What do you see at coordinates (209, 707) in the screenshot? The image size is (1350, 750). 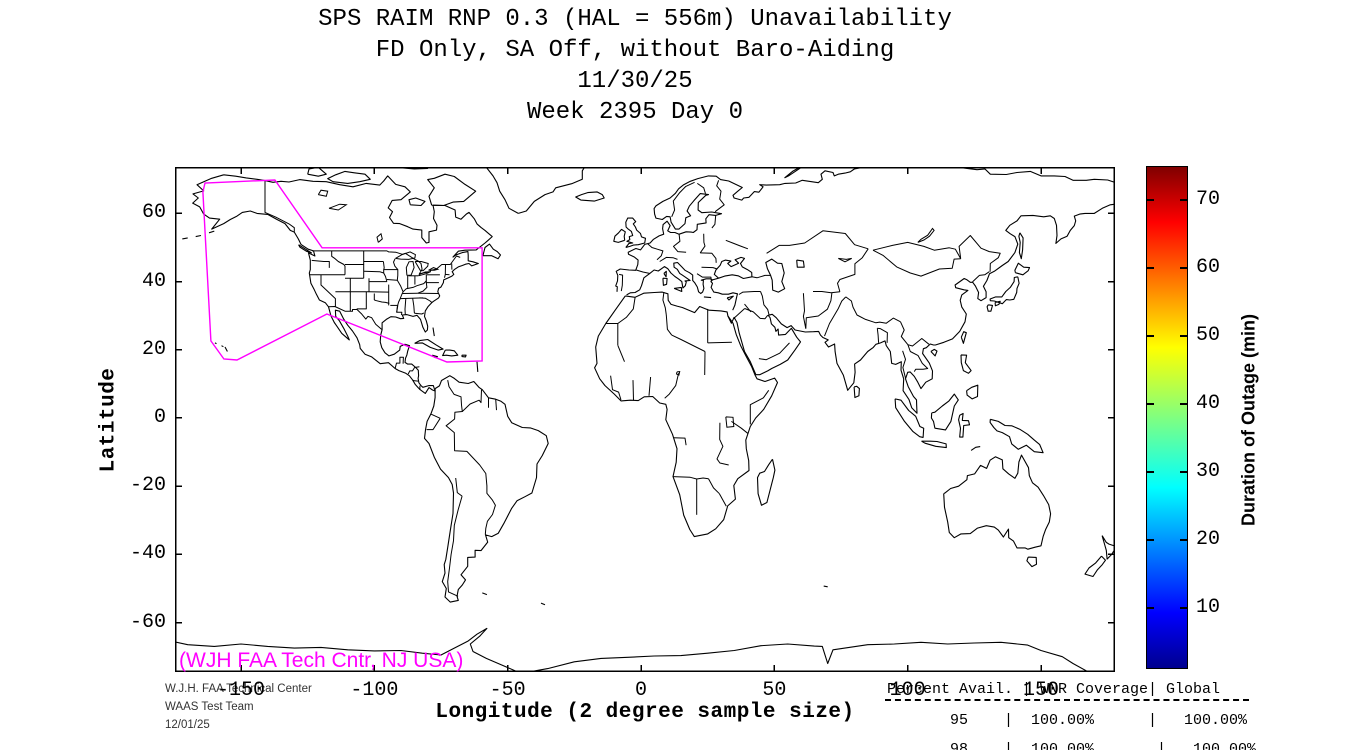 I see `footer-team: WAAS Test Team` at bounding box center [209, 707].